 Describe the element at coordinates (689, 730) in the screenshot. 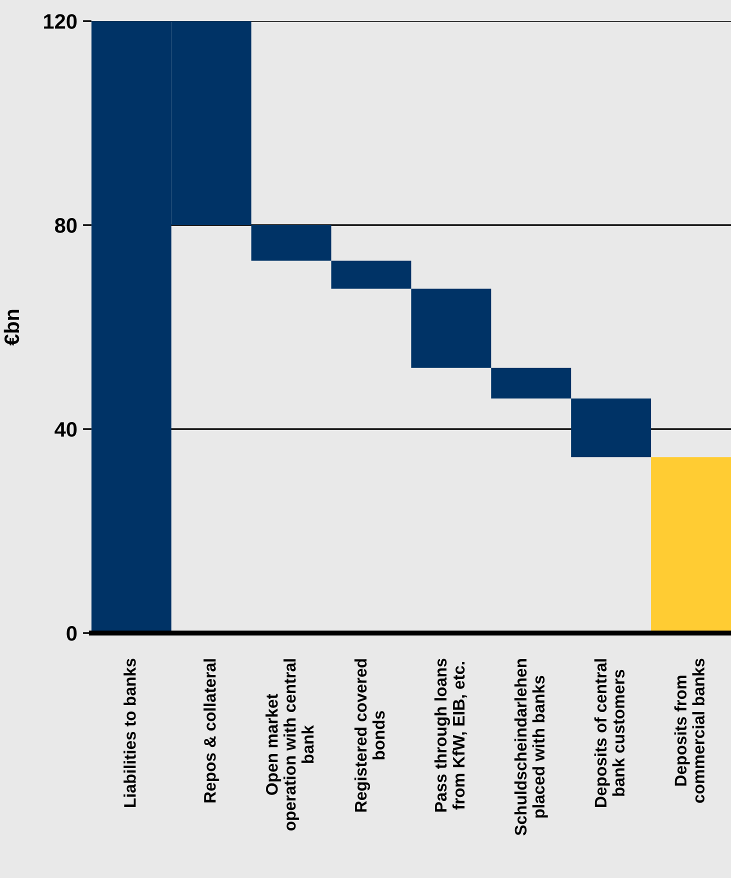

I see `x-tick-label: Deposits from commercial banks` at that location.